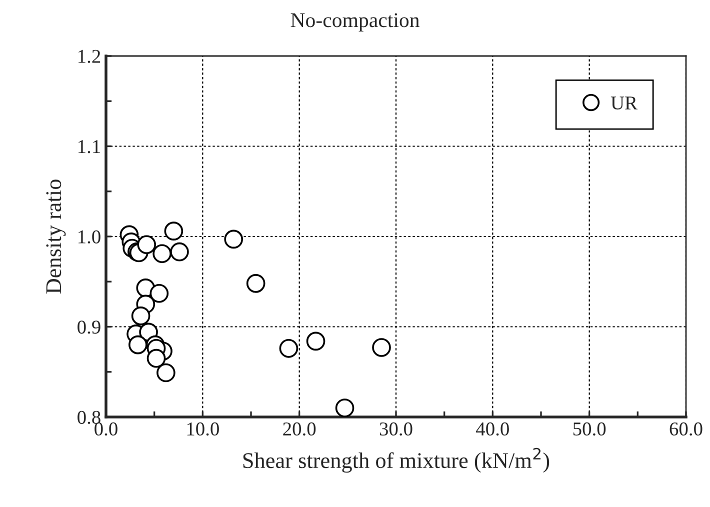  I want to click on y-tick-label: 1.0, so click(89, 237).